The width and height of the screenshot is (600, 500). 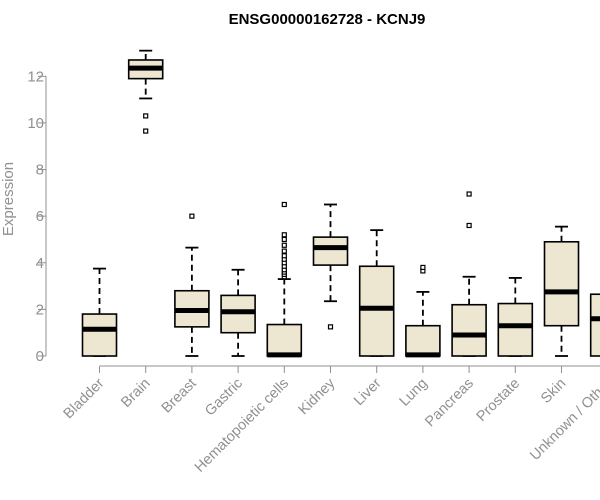 I want to click on box-pancreas, so click(x=469, y=274).